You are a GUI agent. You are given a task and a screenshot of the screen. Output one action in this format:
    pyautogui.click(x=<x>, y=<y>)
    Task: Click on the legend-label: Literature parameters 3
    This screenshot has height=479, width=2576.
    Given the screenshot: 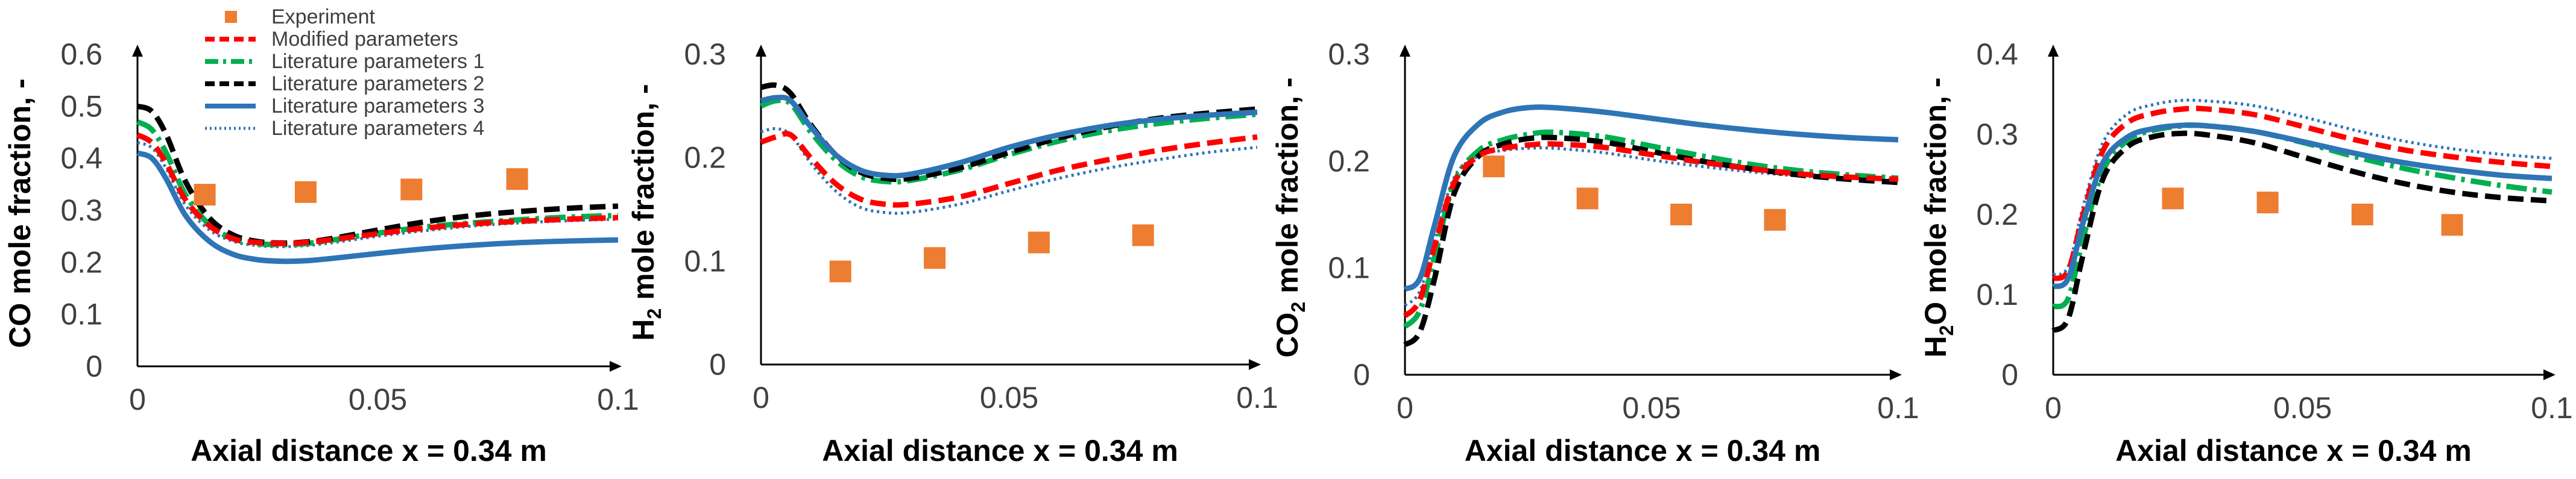 What is the action you would take?
    pyautogui.click(x=377, y=106)
    